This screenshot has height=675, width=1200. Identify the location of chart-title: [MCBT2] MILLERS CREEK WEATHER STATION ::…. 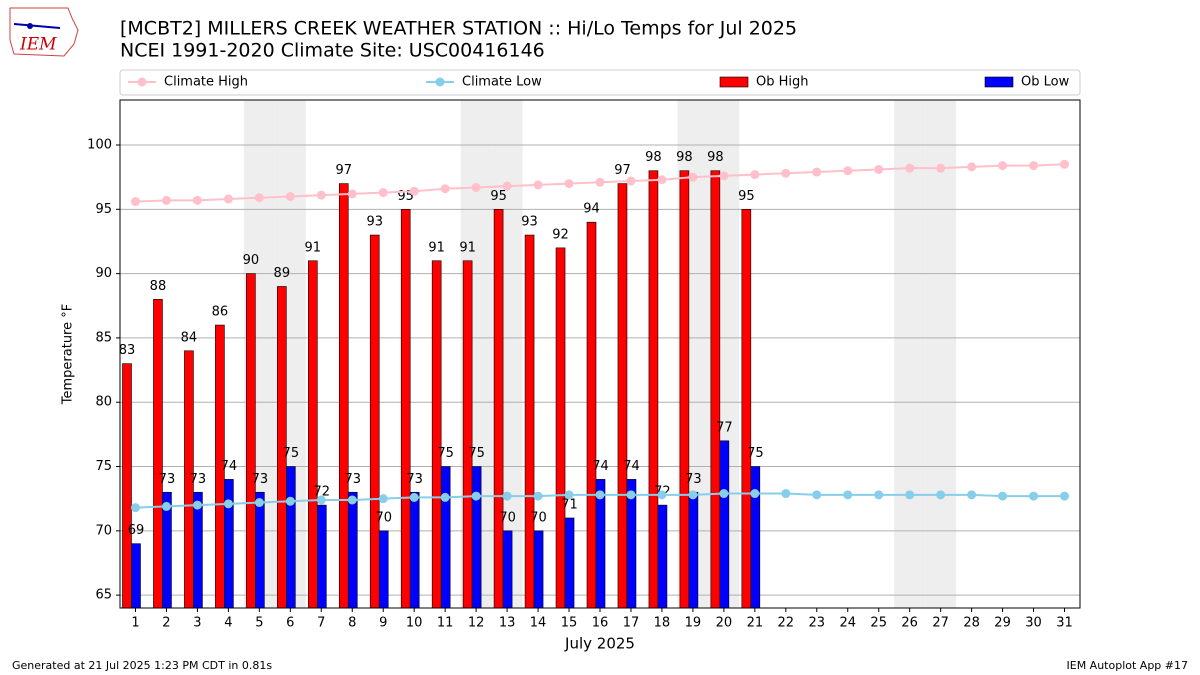
(458, 29).